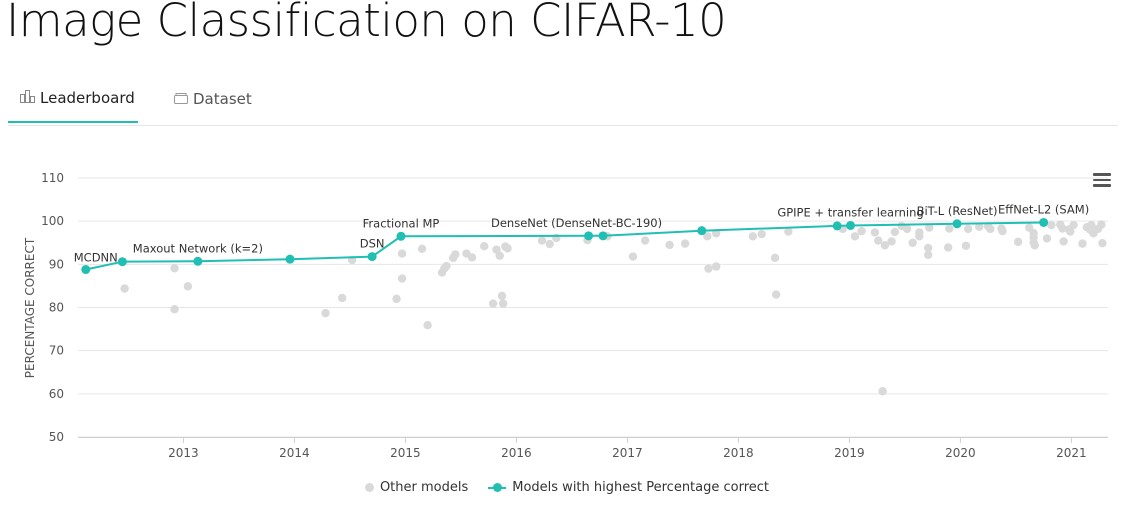 This screenshot has height=508, width=1134. What do you see at coordinates (1102, 180) in the screenshot?
I see `hamburger-menu-icon` at bounding box center [1102, 180].